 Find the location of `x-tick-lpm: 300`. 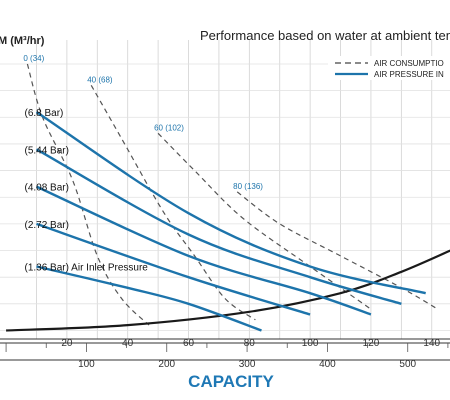

x-tick-lpm: 300 is located at coordinates (247, 364).